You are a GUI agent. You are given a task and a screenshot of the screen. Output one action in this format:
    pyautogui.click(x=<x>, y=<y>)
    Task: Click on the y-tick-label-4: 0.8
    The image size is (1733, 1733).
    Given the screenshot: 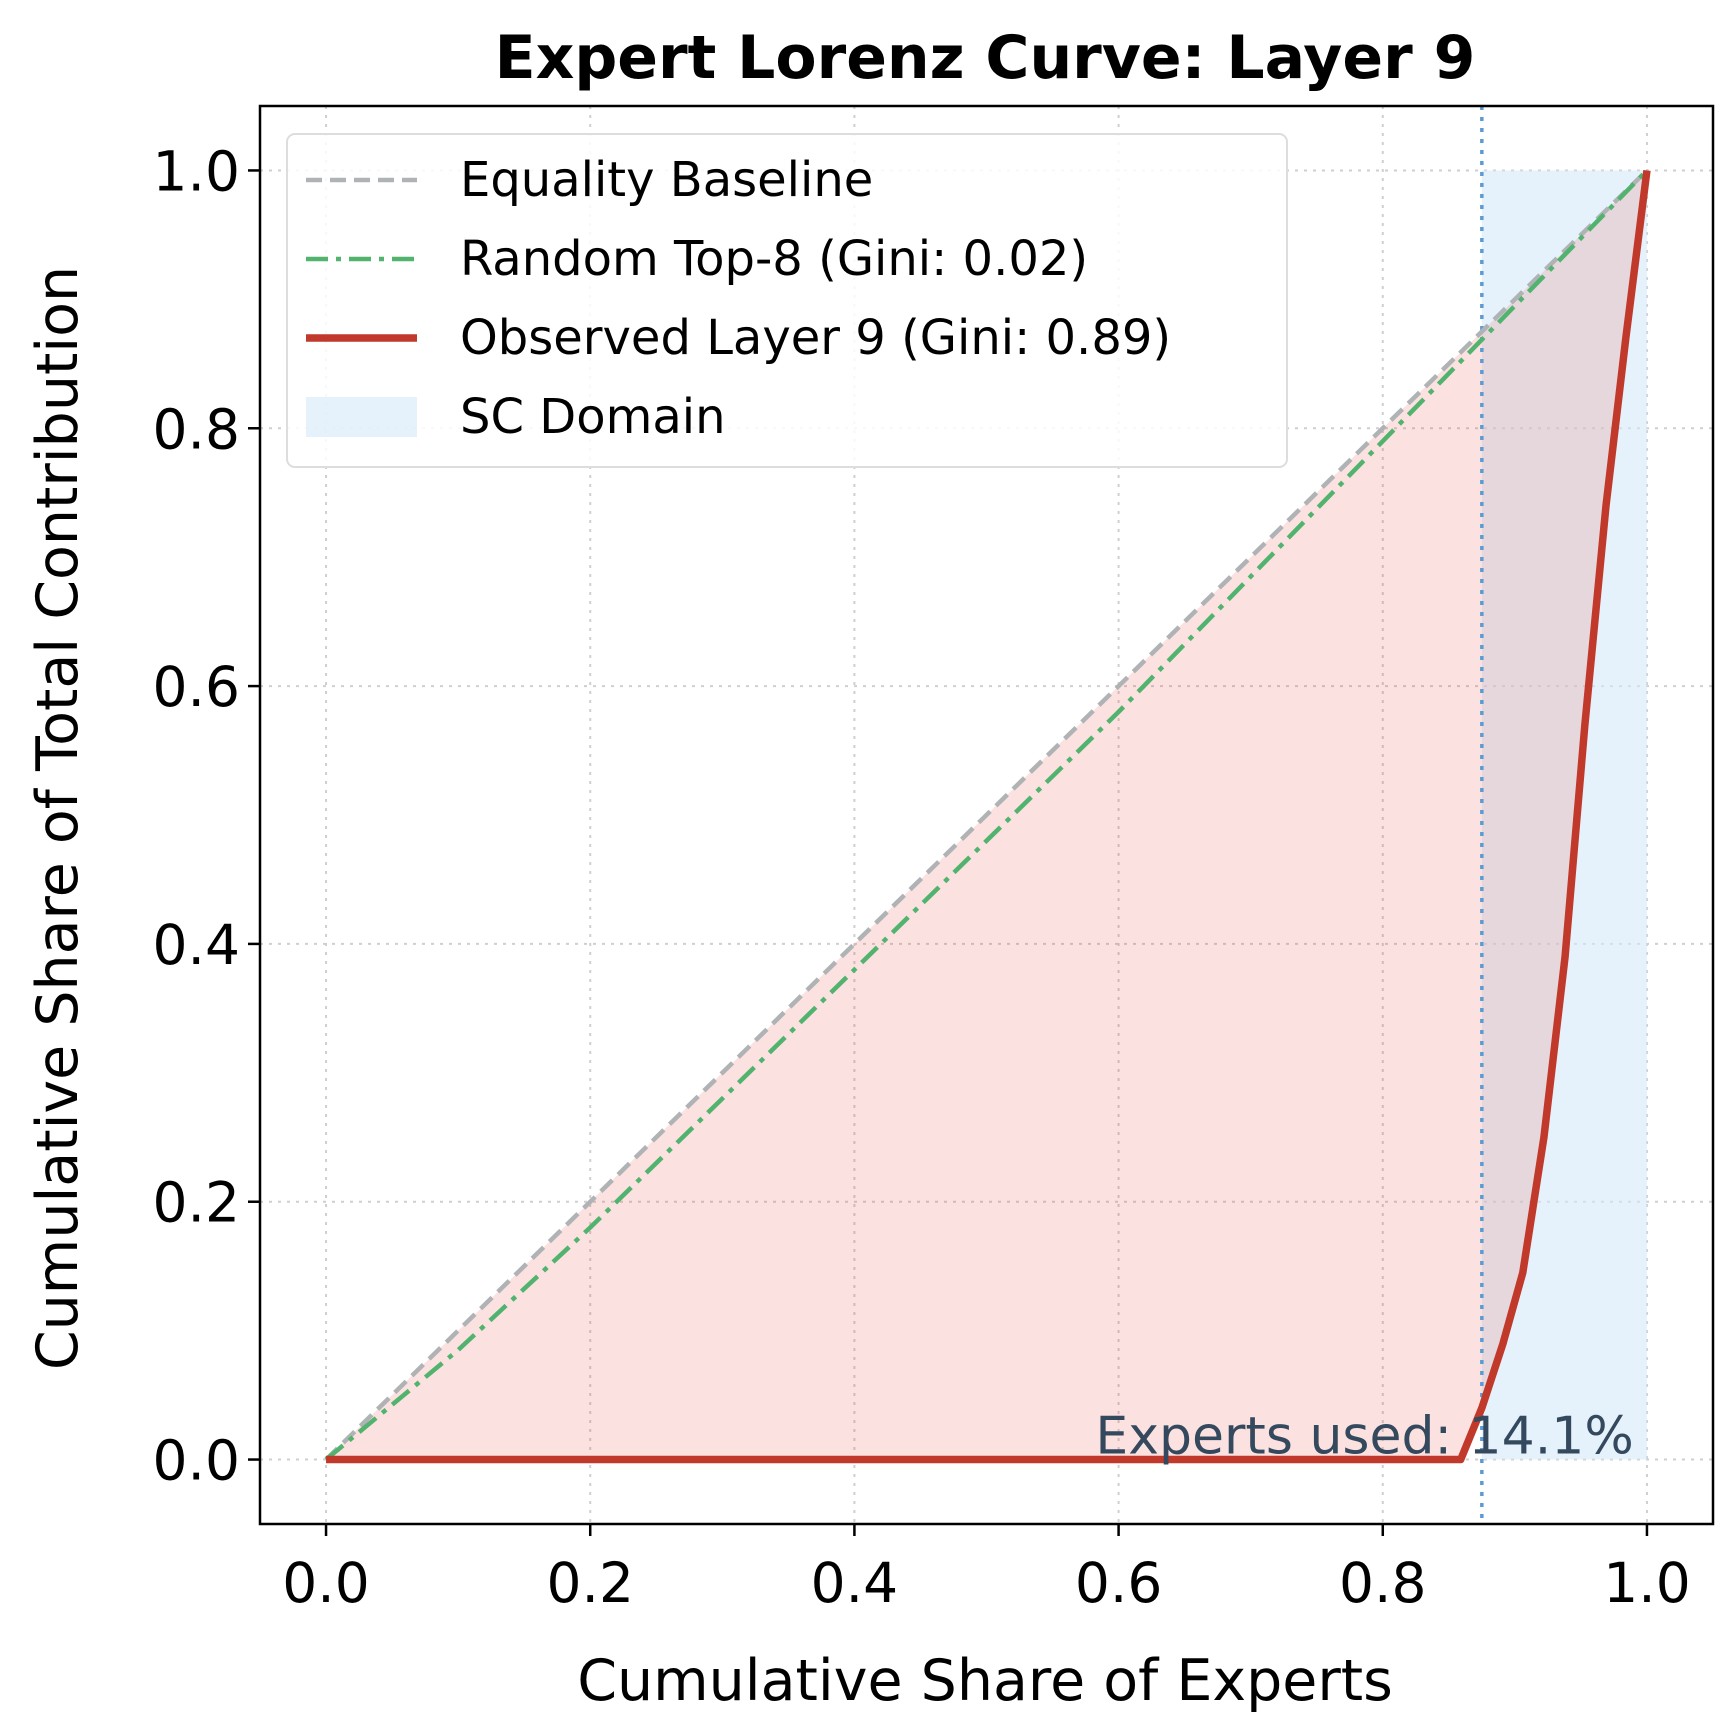 What is the action you would take?
    pyautogui.click(x=196, y=429)
    